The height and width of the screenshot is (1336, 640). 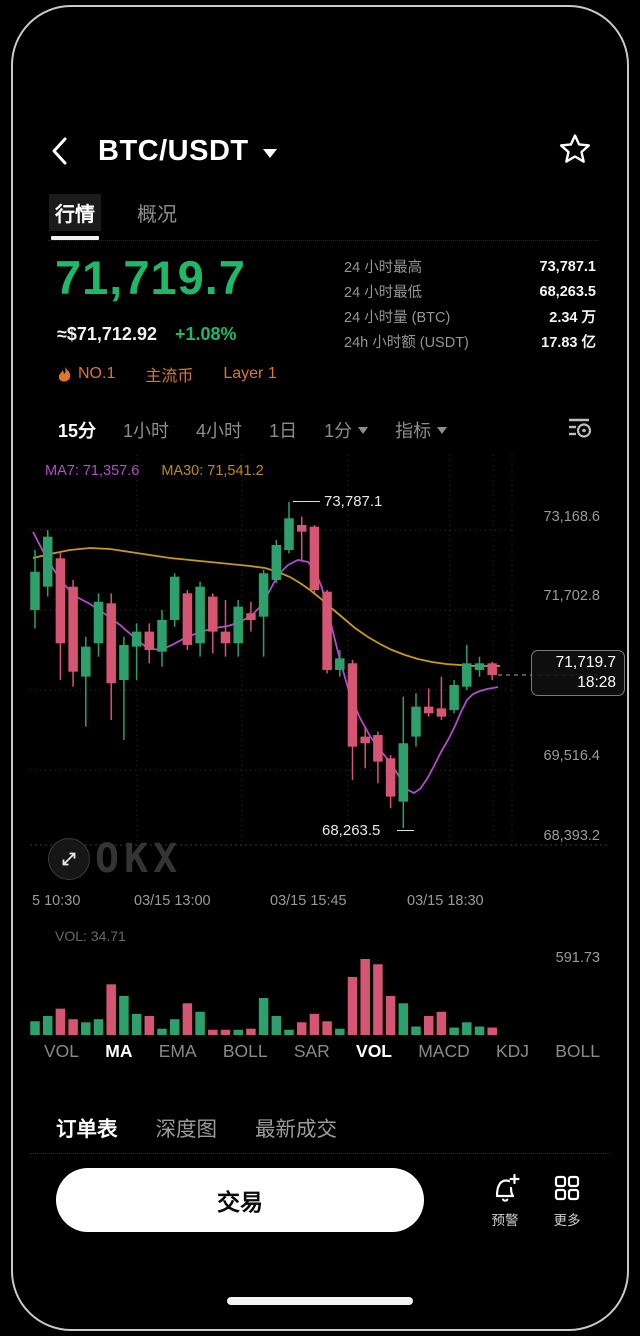 What do you see at coordinates (62, 1051) in the screenshot?
I see `indicator-vol: VOL` at bounding box center [62, 1051].